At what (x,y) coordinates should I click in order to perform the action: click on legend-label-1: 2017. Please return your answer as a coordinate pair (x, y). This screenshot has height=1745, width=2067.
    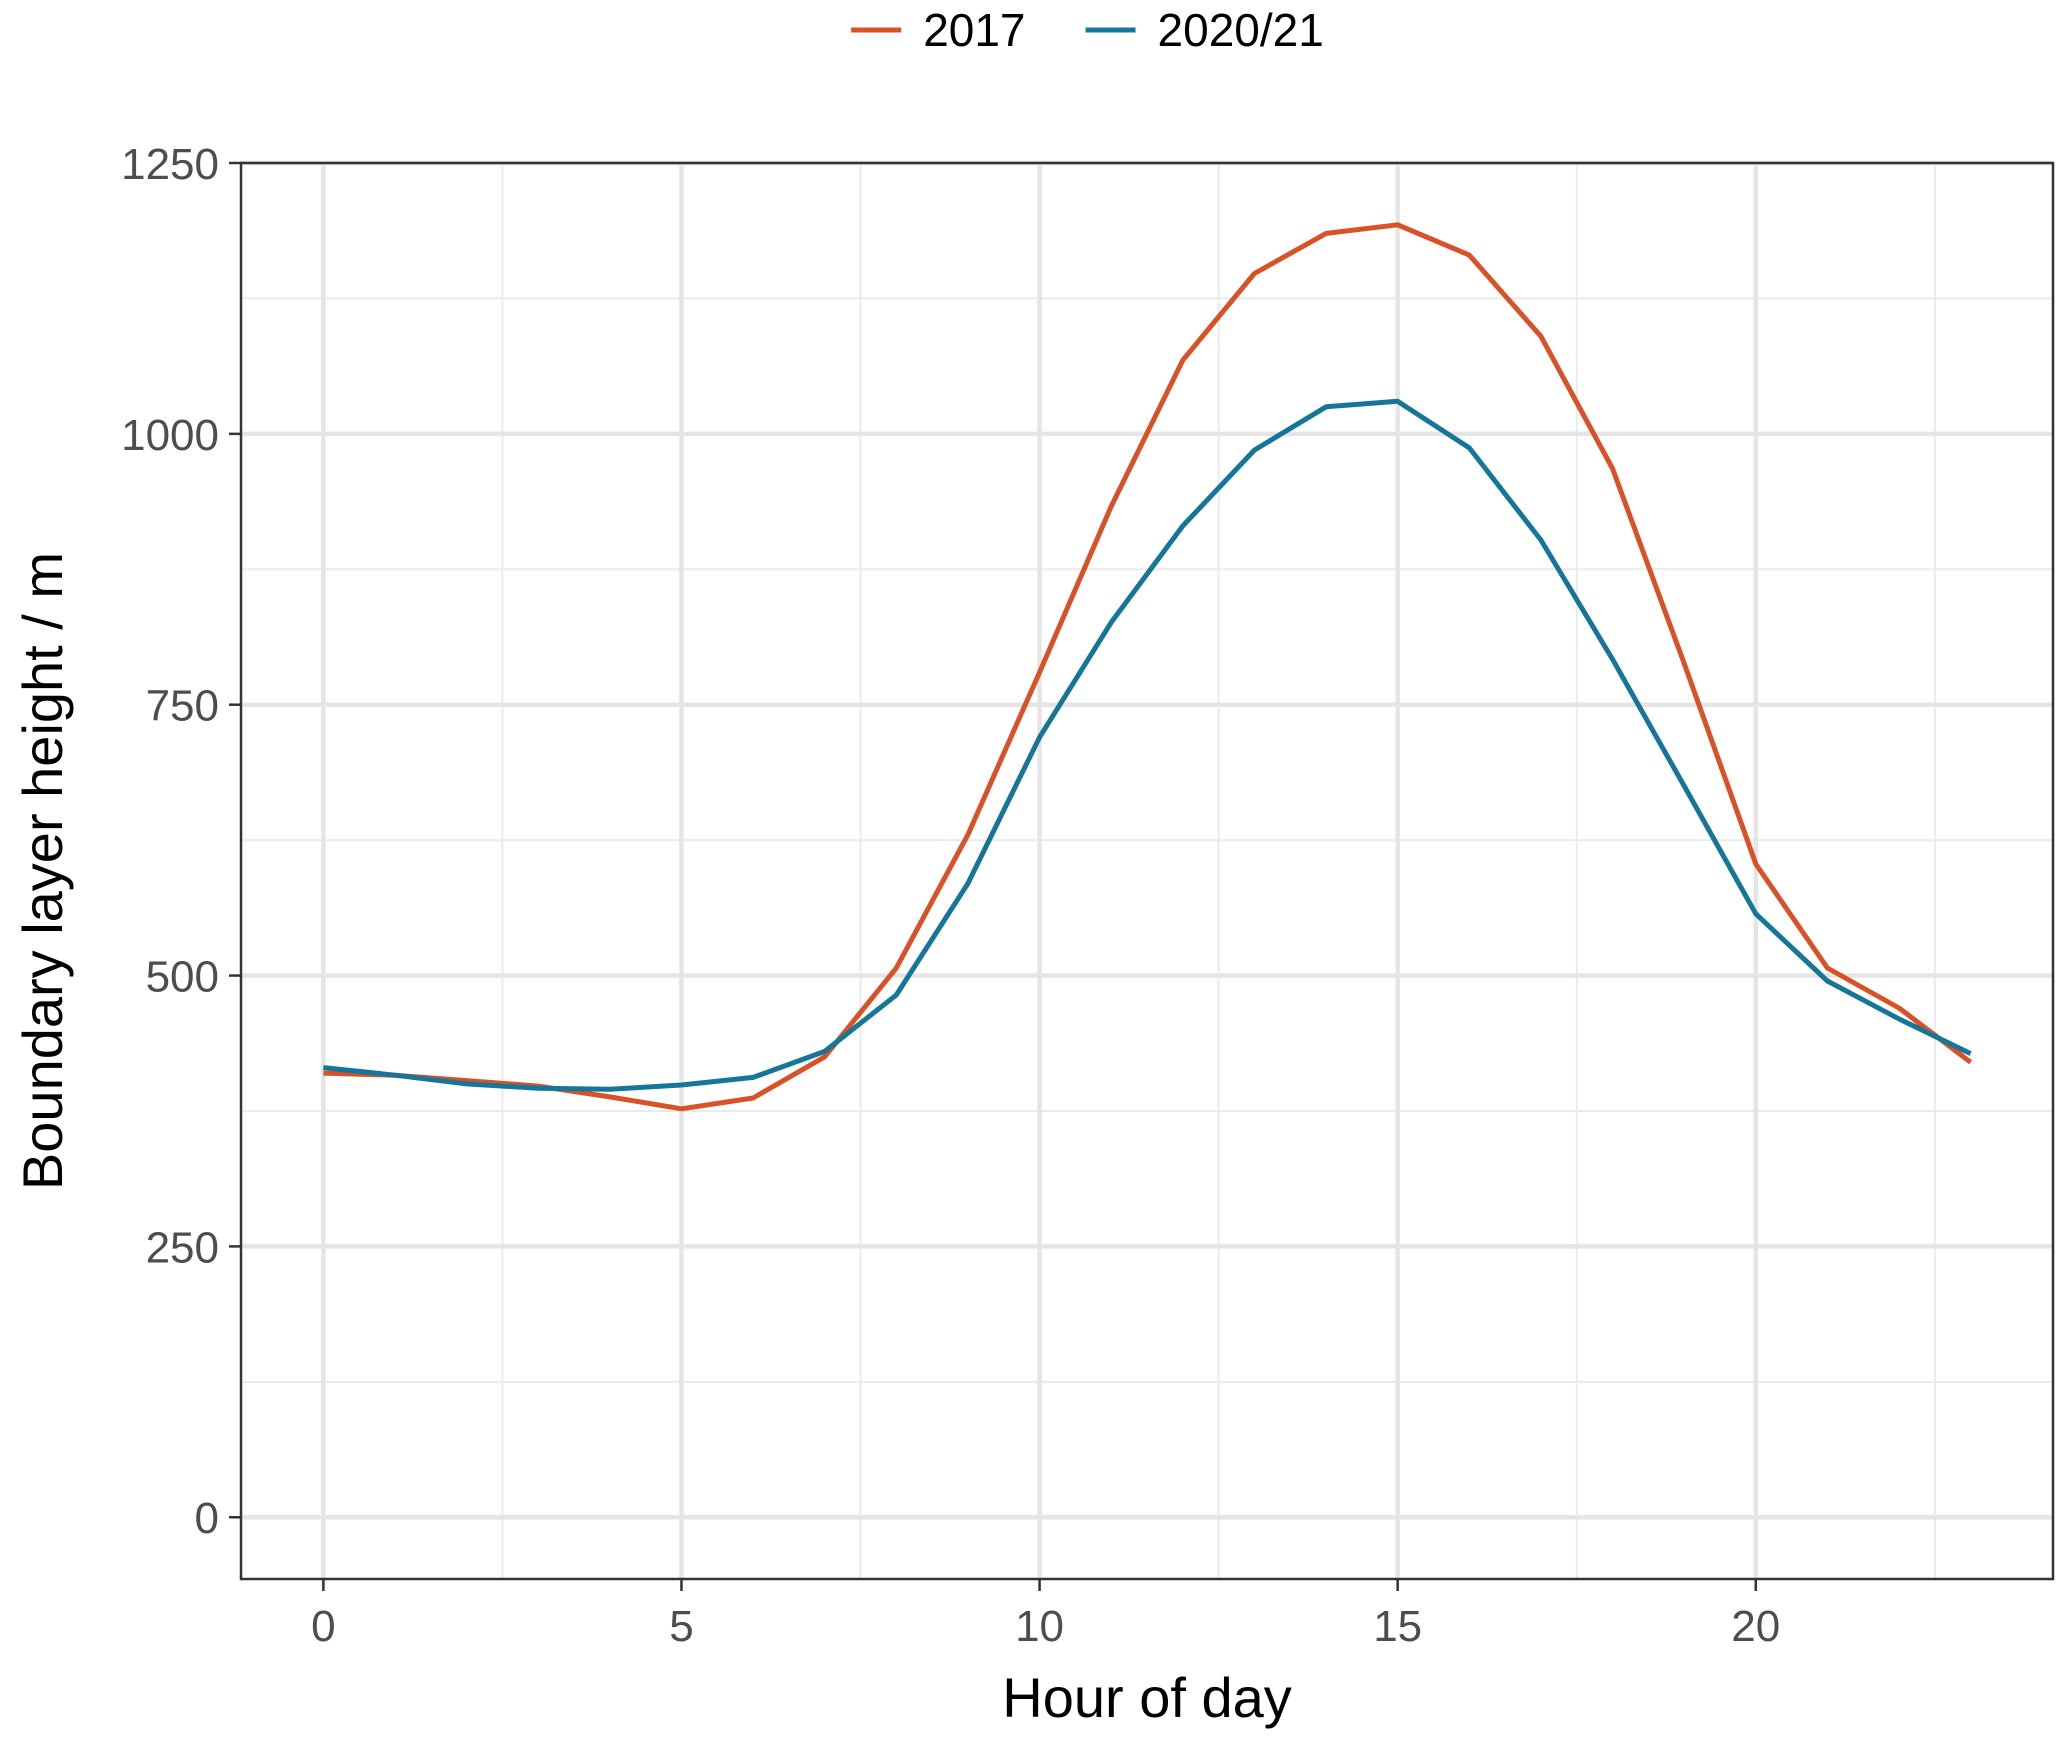
    Looking at the image, I should click on (974, 30).